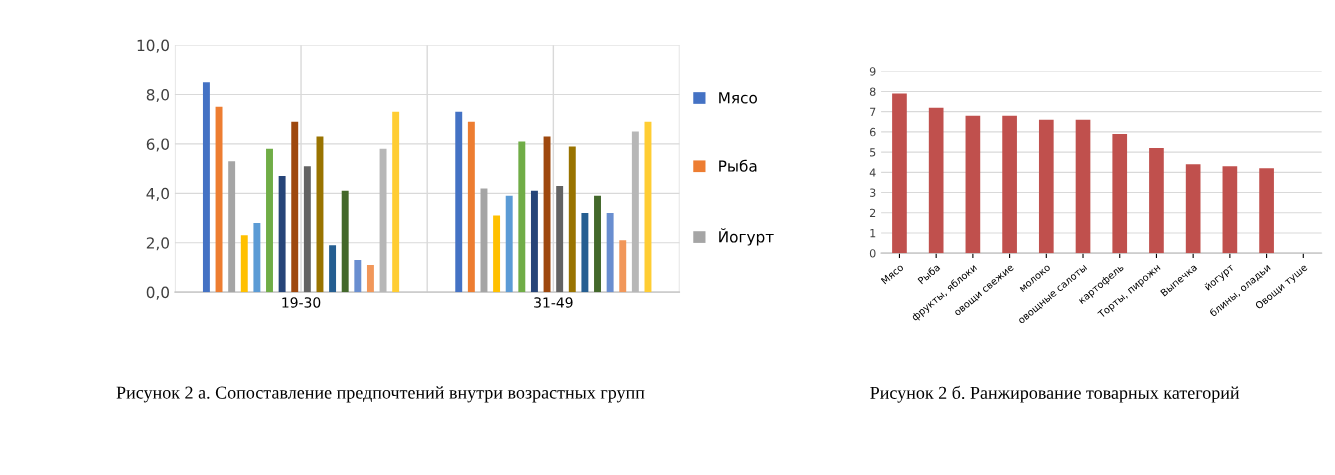  I want to click on y-tick-label: 6,0, so click(158, 145).